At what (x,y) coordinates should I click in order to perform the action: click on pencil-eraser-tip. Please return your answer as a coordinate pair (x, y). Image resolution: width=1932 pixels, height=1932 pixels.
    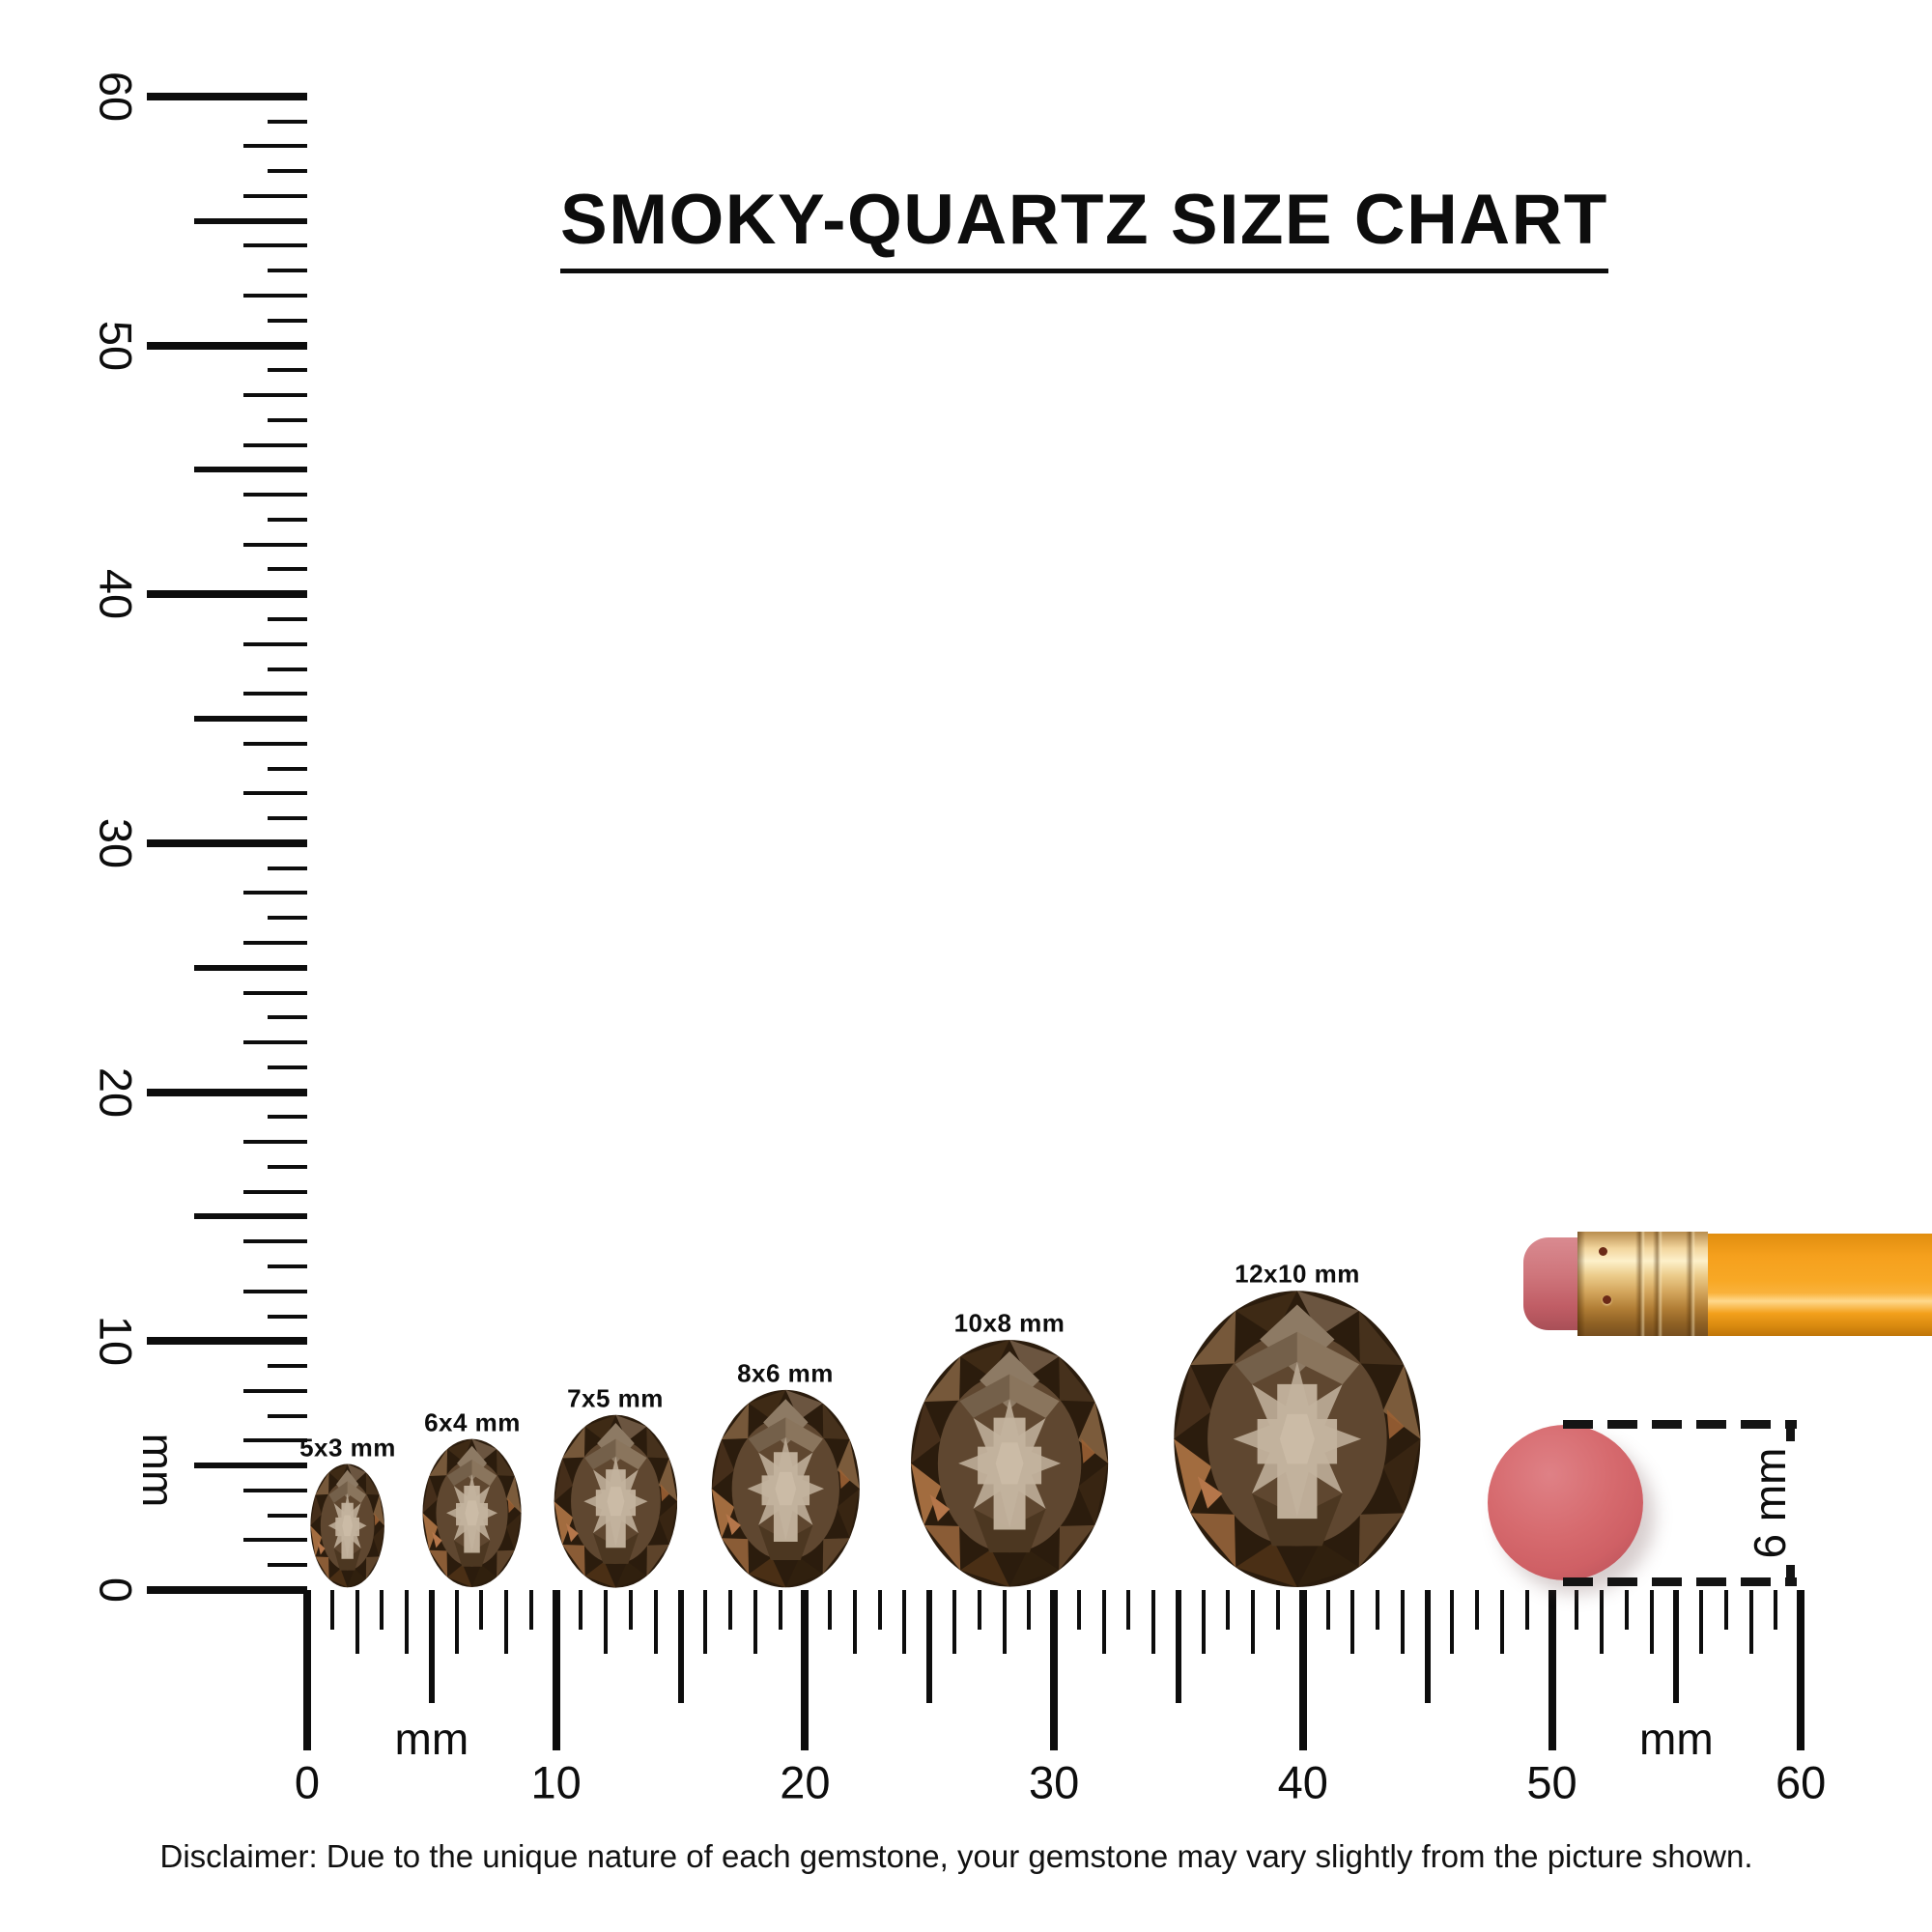
    Looking at the image, I should click on (1551, 1283).